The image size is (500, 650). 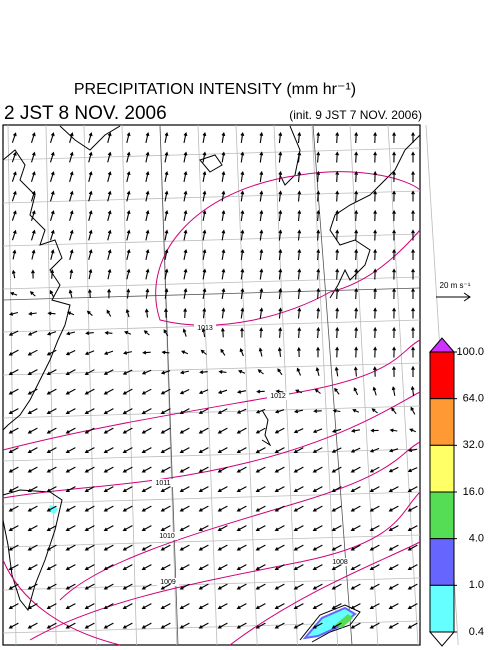 I want to click on isobar-label: 1012, so click(x=278, y=396).